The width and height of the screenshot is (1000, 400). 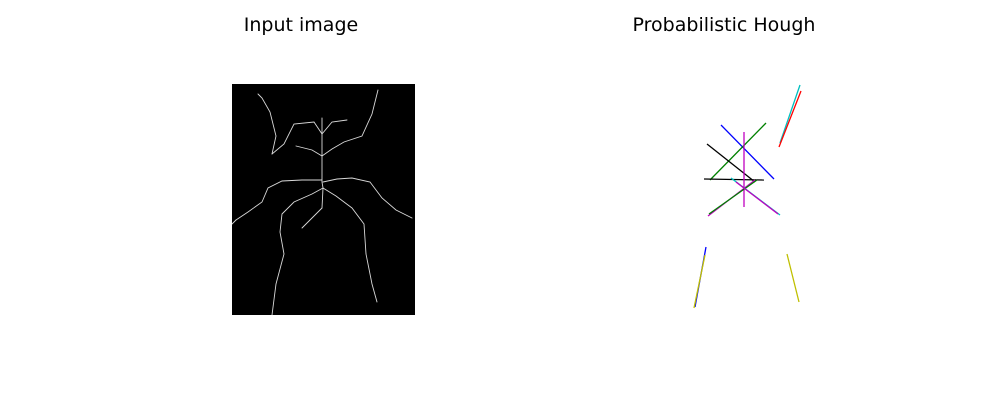 I want to click on skeleton-stem, so click(x=322, y=163).